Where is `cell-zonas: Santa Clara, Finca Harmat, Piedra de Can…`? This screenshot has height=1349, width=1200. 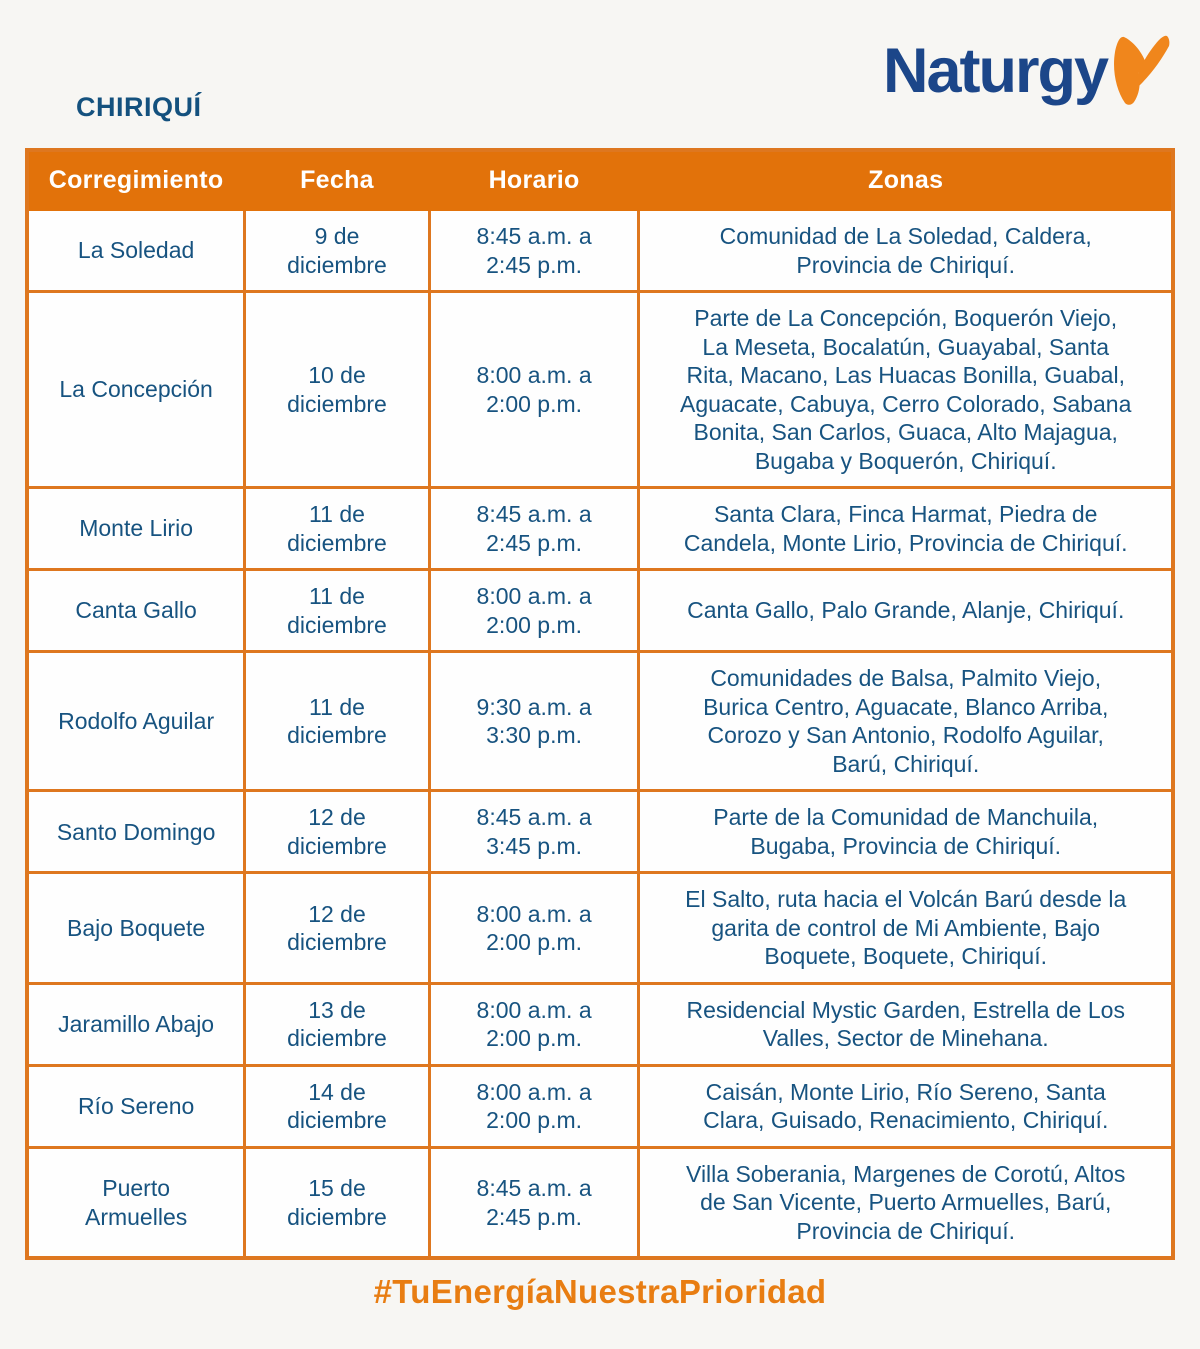
cell-zonas: Santa Clara, Finca Harmat, Piedra de Can… is located at coordinates (906, 529).